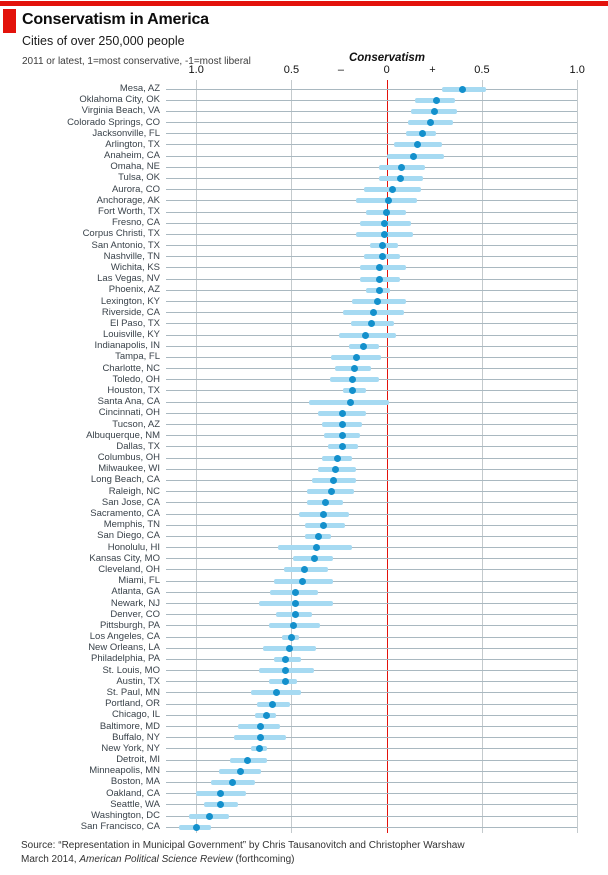  Describe the element at coordinates (130, 312) in the screenshot. I see `row-label: Riverside, CA` at that location.